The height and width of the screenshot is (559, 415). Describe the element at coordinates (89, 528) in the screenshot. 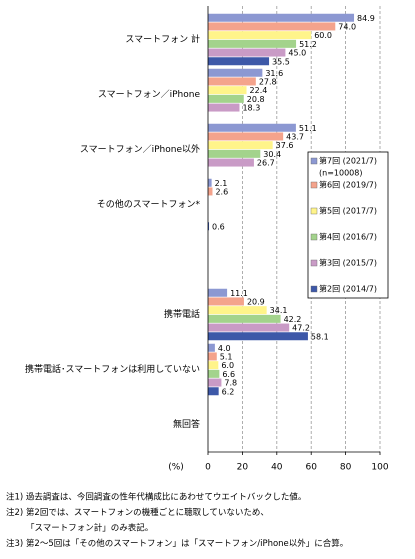

I see `footnote: 「スマートフォン計」のみ表記。` at that location.